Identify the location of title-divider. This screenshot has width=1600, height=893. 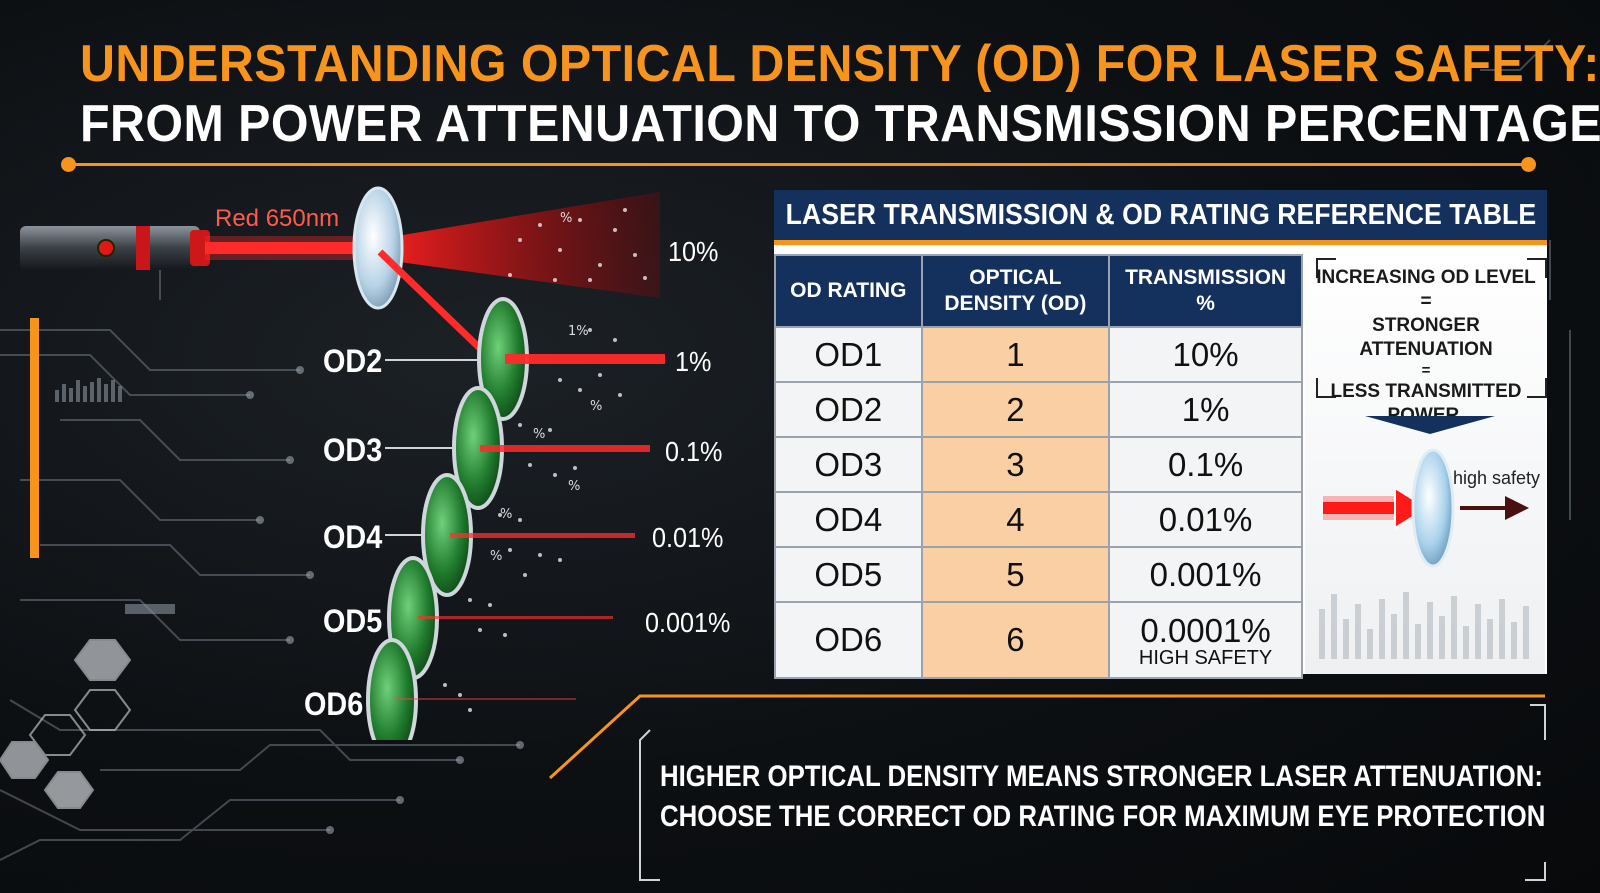
(798, 164).